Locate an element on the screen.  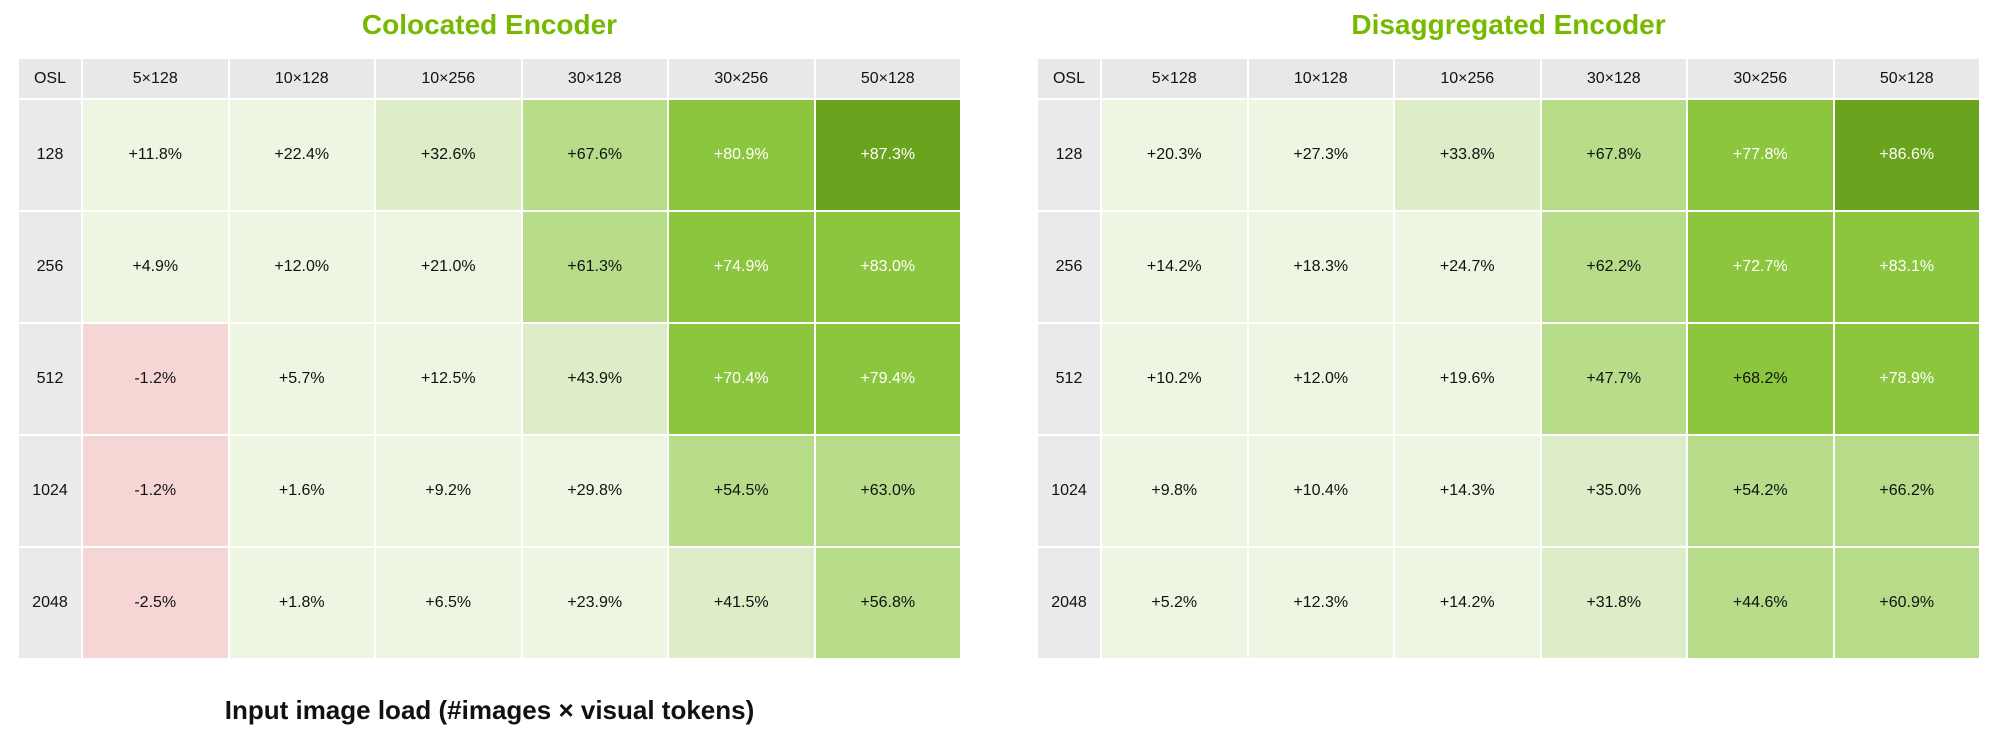
table-row: 512 -1.2% +5.7% +12.5% +43.9% +70.4% +79.4% is located at coordinates (489, 379).